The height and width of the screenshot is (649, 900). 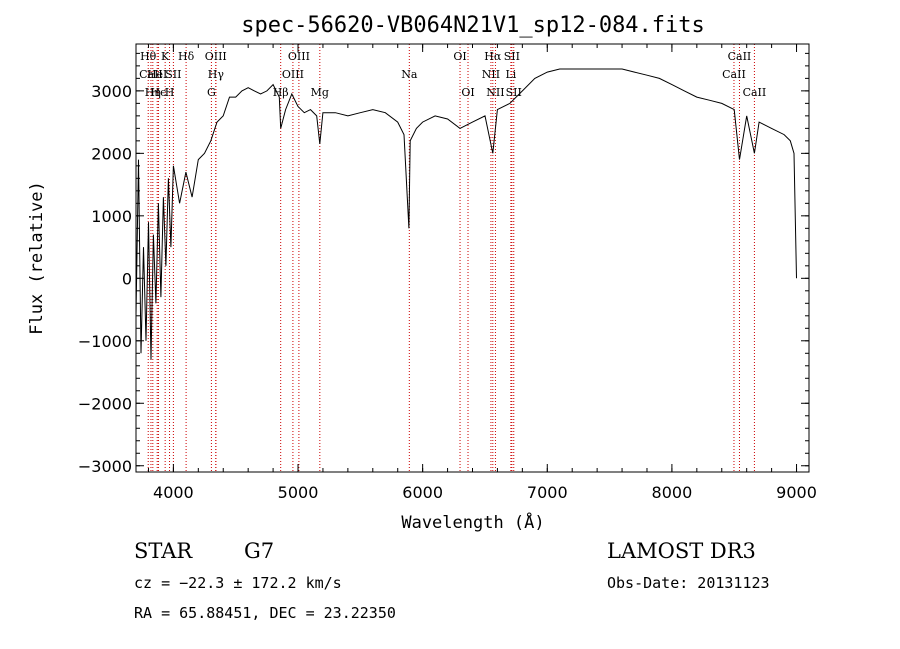 What do you see at coordinates (688, 583) in the screenshot?
I see `observation-date: Obs-Date: 20131123` at bounding box center [688, 583].